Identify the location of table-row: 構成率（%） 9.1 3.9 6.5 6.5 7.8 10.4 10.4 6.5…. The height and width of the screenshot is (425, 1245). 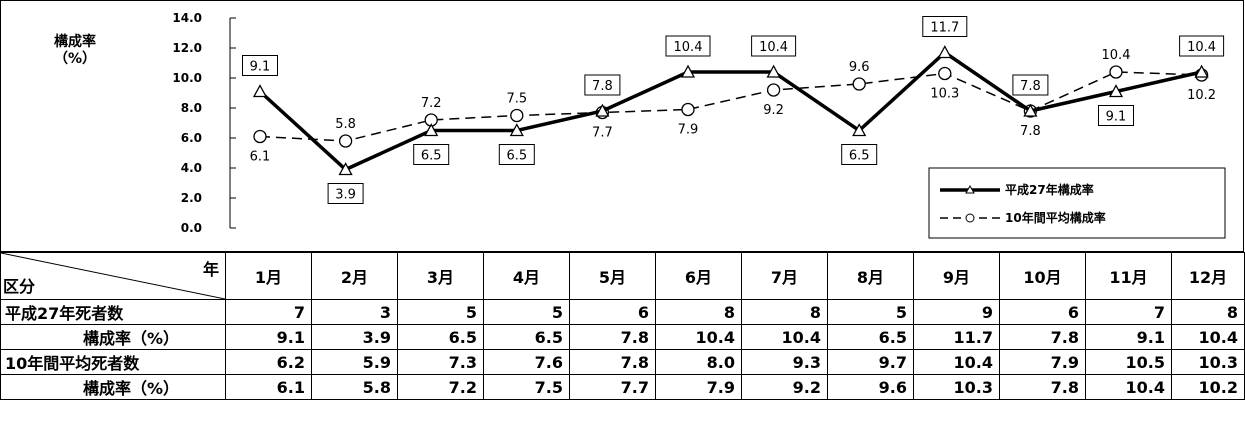
(622, 337).